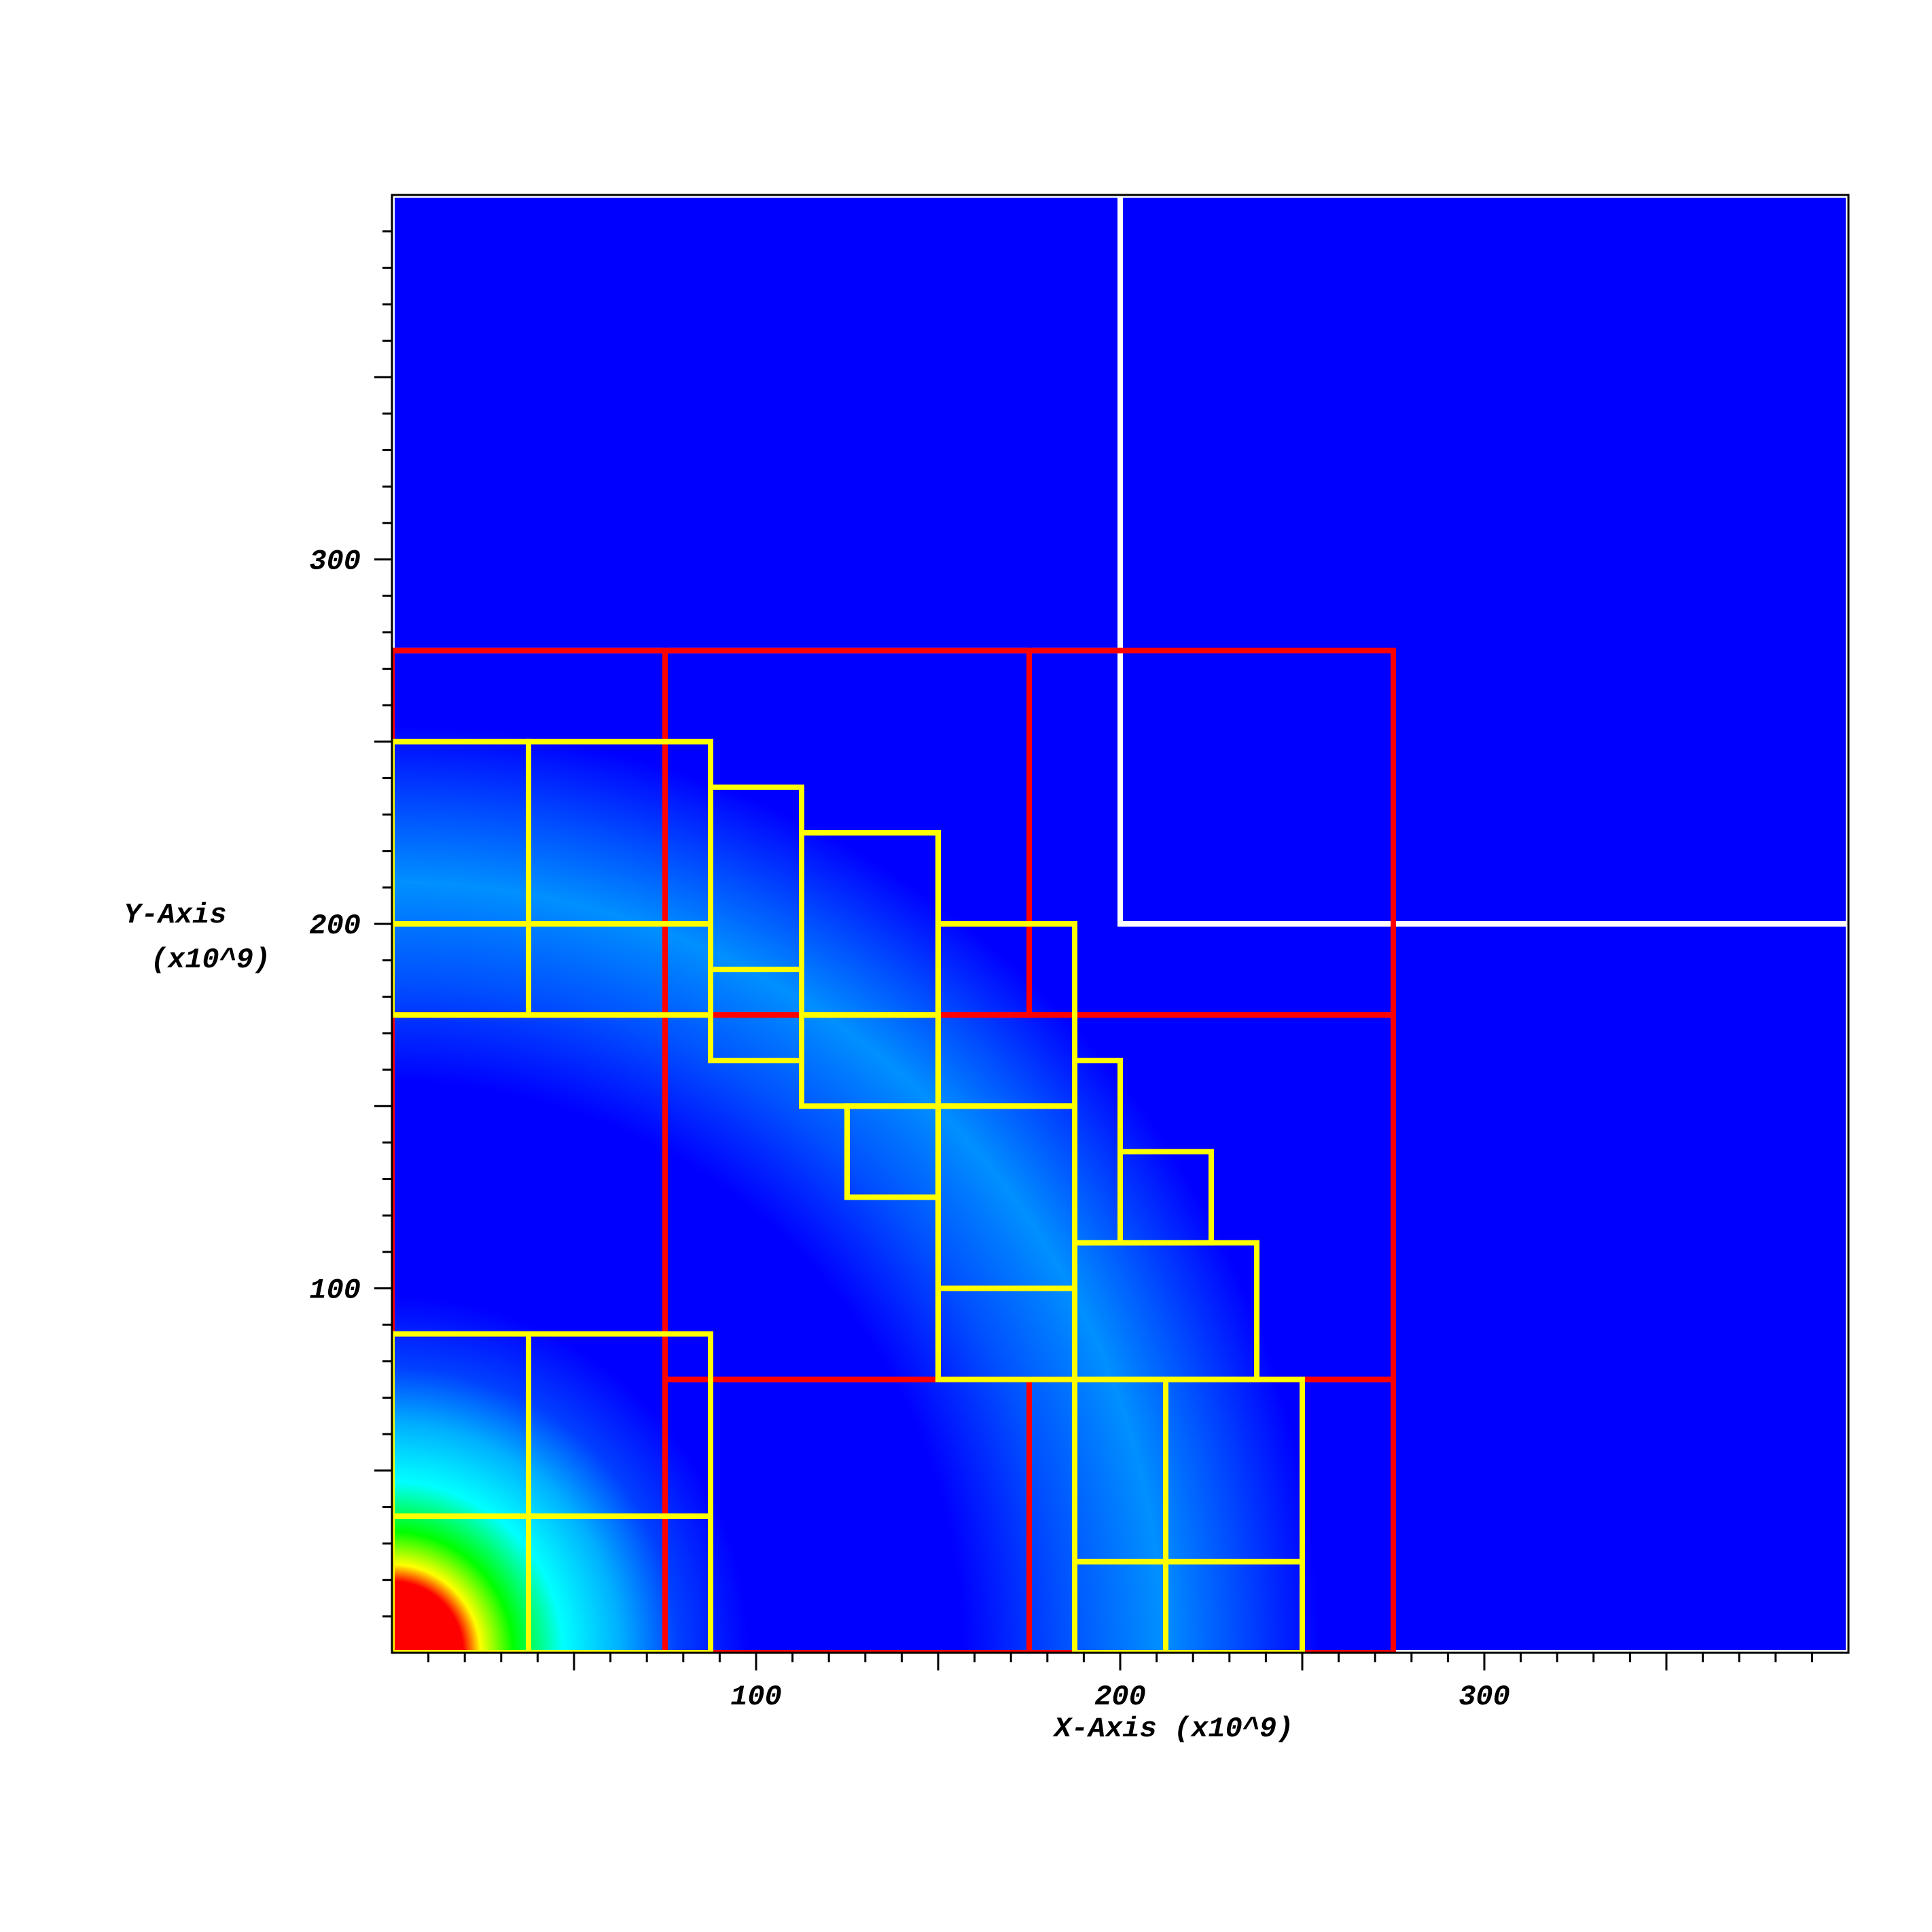 The image size is (1932, 1932). What do you see at coordinates (335, 561) in the screenshot?
I see `y-tick-label: 300` at bounding box center [335, 561].